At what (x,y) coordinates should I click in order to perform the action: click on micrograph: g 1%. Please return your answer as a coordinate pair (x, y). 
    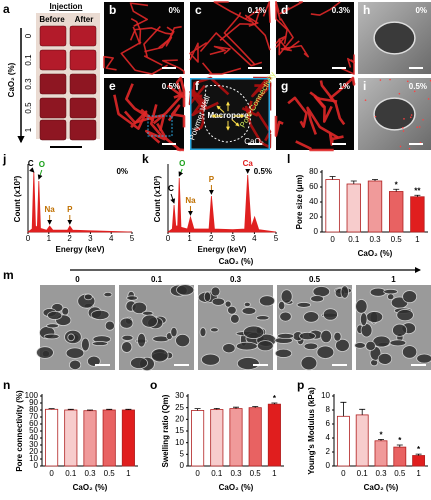
    Looking at the image, I should click on (315, 114).